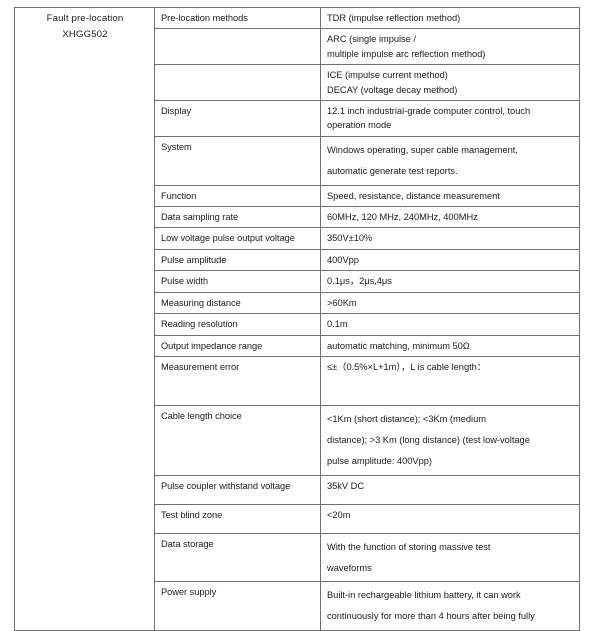  I want to click on table-row: Reading resolution 0.1m, so click(297, 324).